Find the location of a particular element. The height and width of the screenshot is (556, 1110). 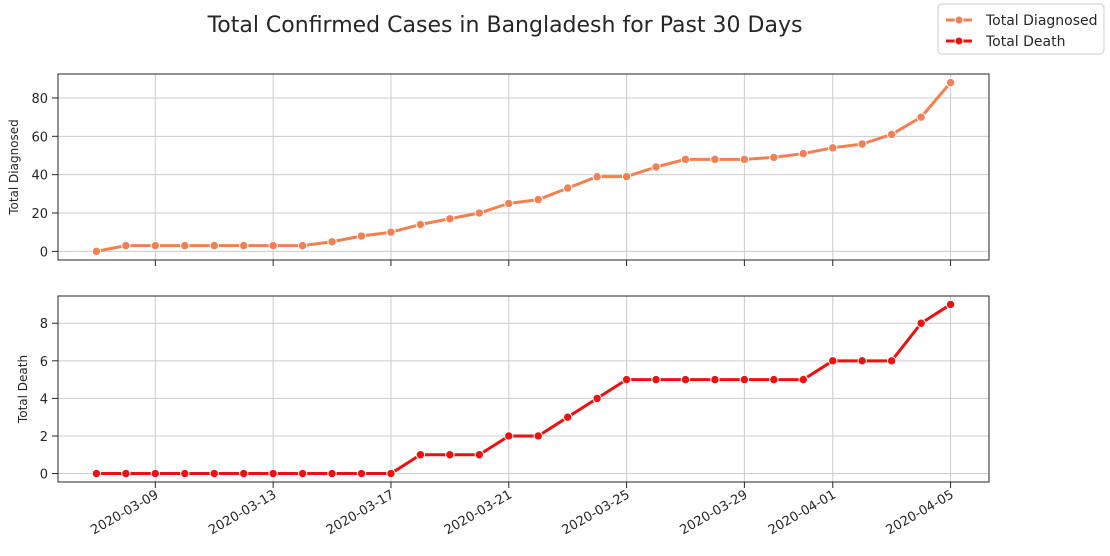

x-tick-label: 2020-04-05 is located at coordinates (920, 512).